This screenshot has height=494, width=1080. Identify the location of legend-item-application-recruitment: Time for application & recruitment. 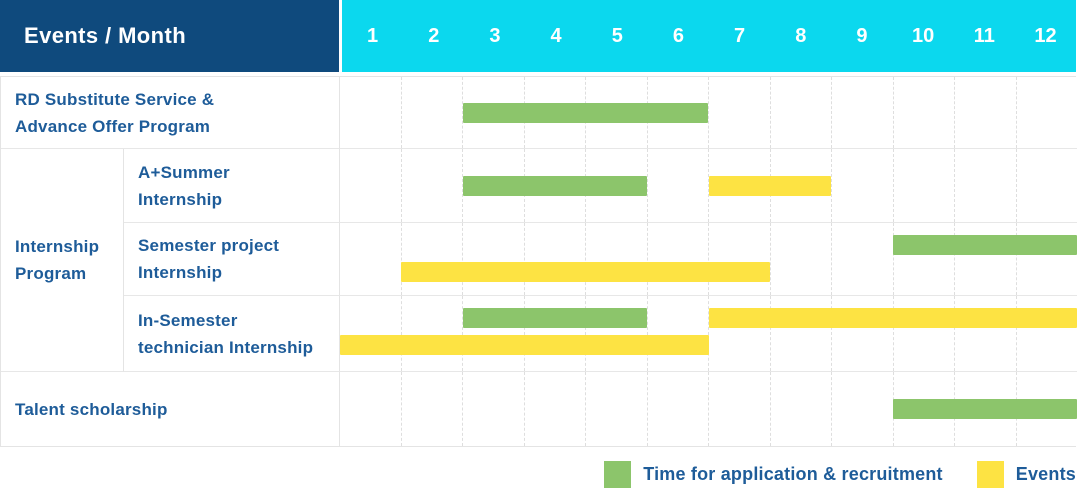
(773, 474).